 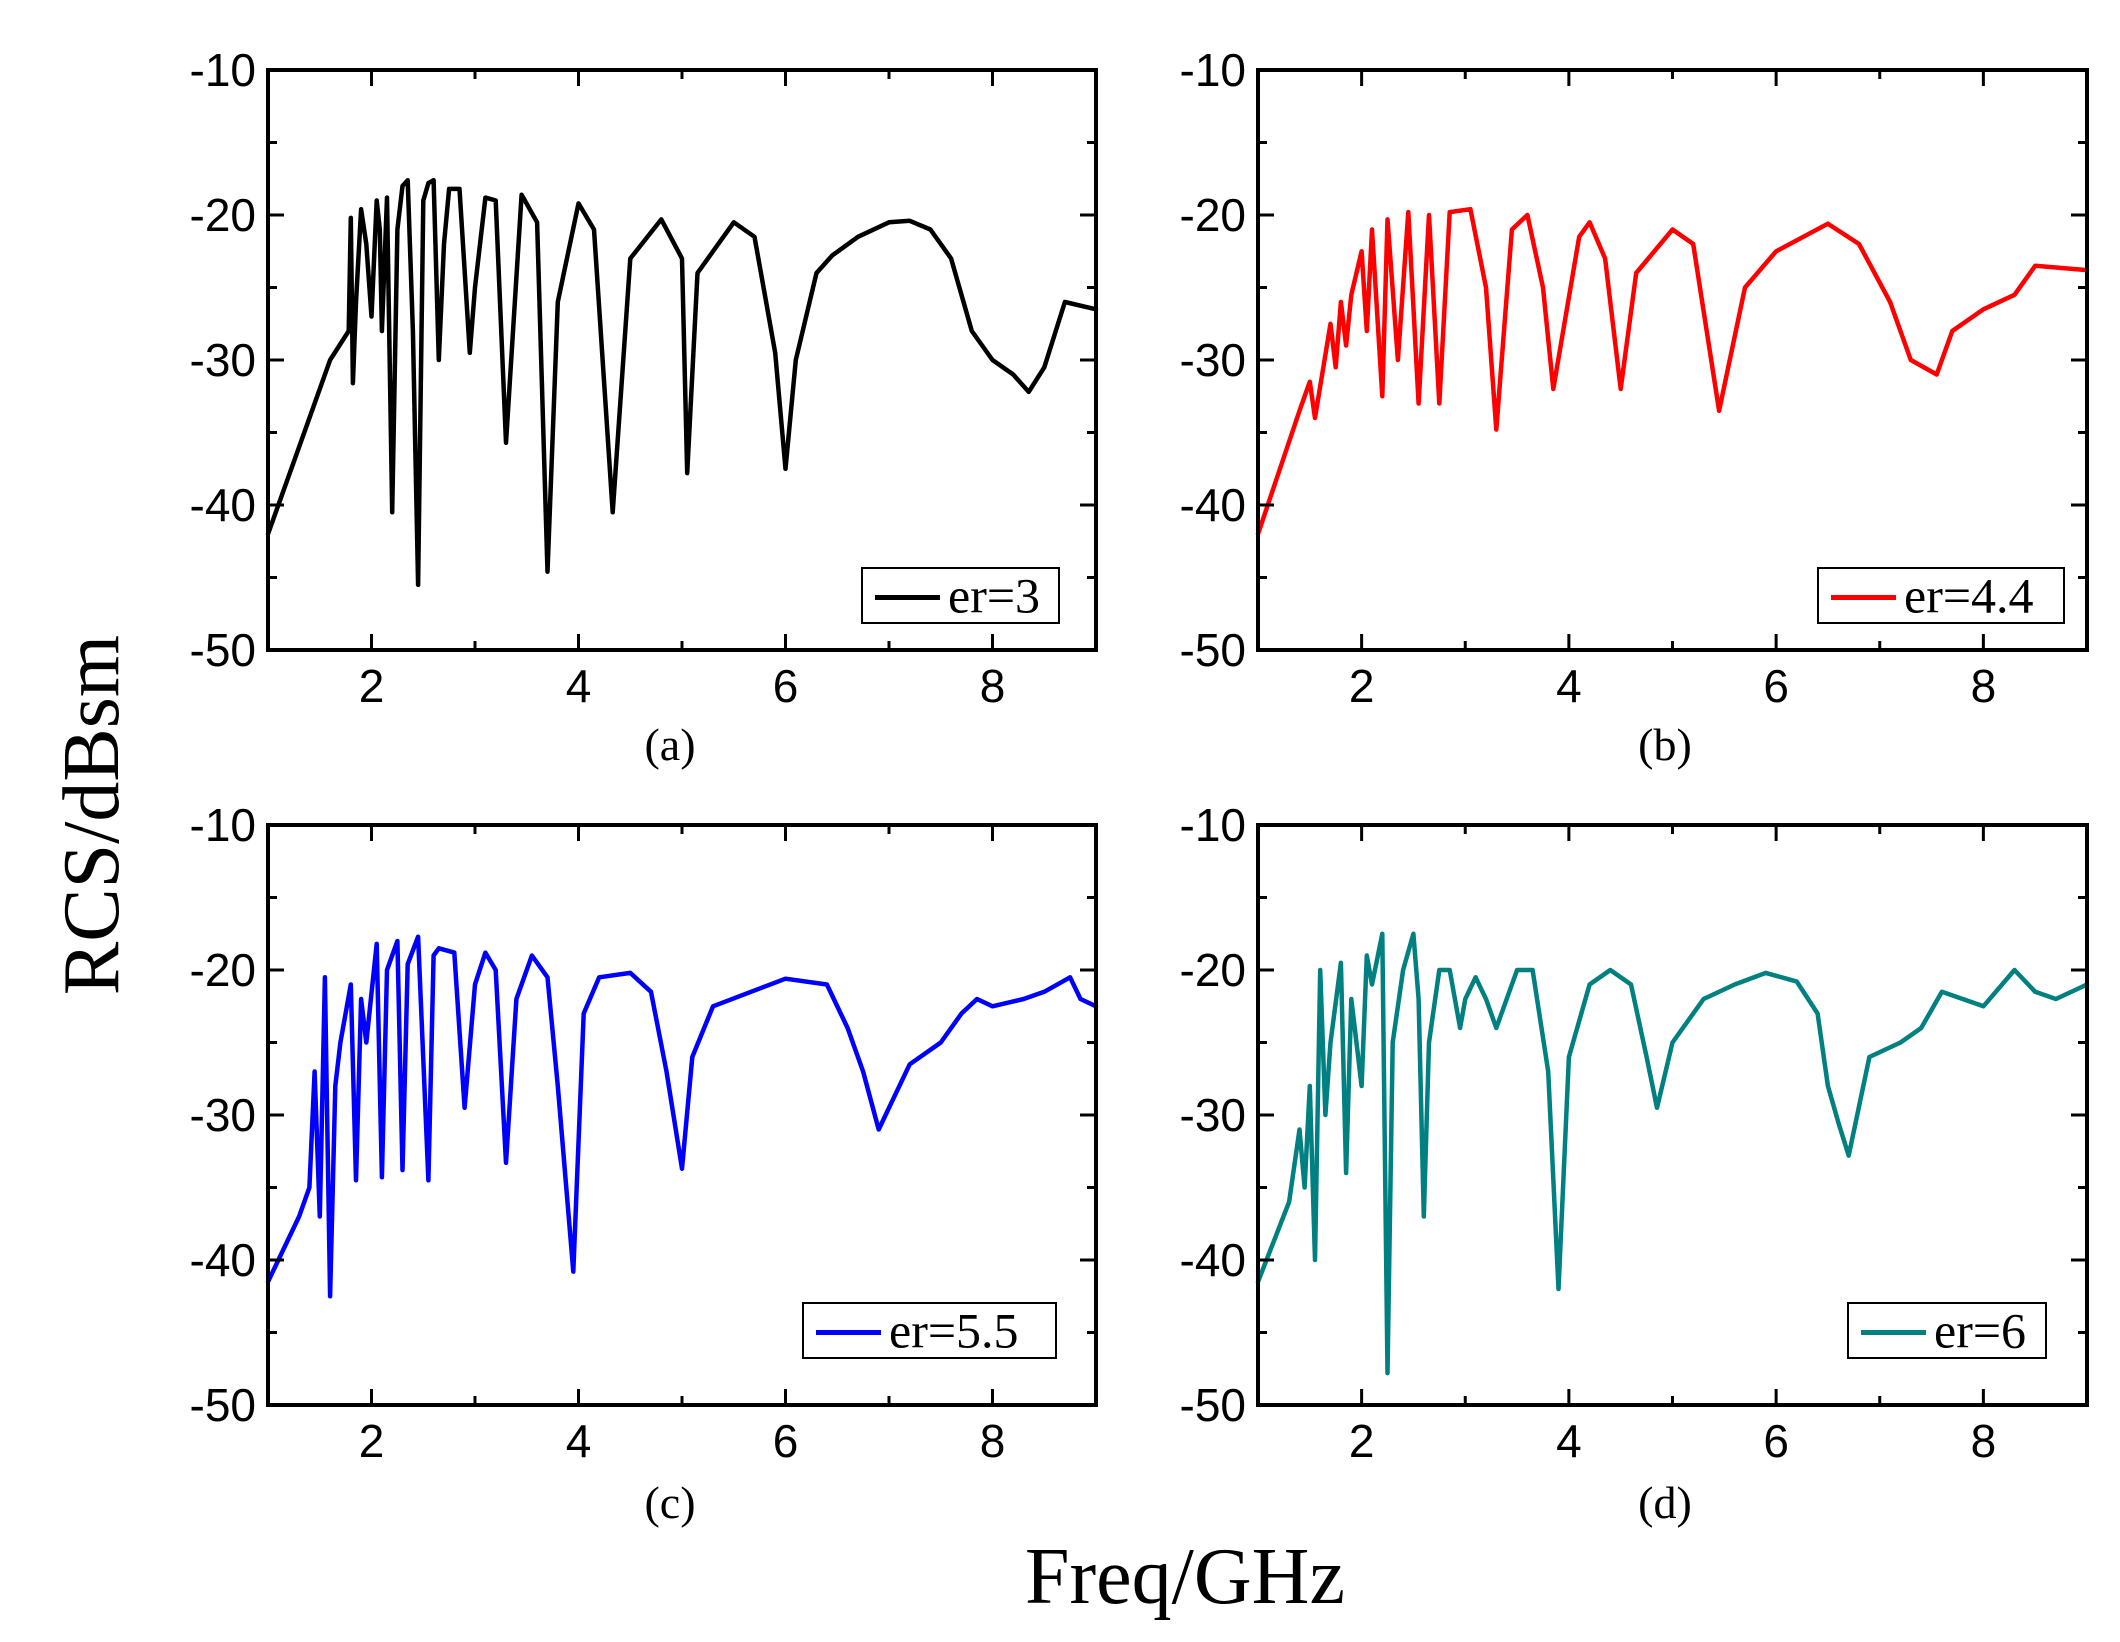 I want to click on legend-label: er=5.5, so click(x=954, y=1331).